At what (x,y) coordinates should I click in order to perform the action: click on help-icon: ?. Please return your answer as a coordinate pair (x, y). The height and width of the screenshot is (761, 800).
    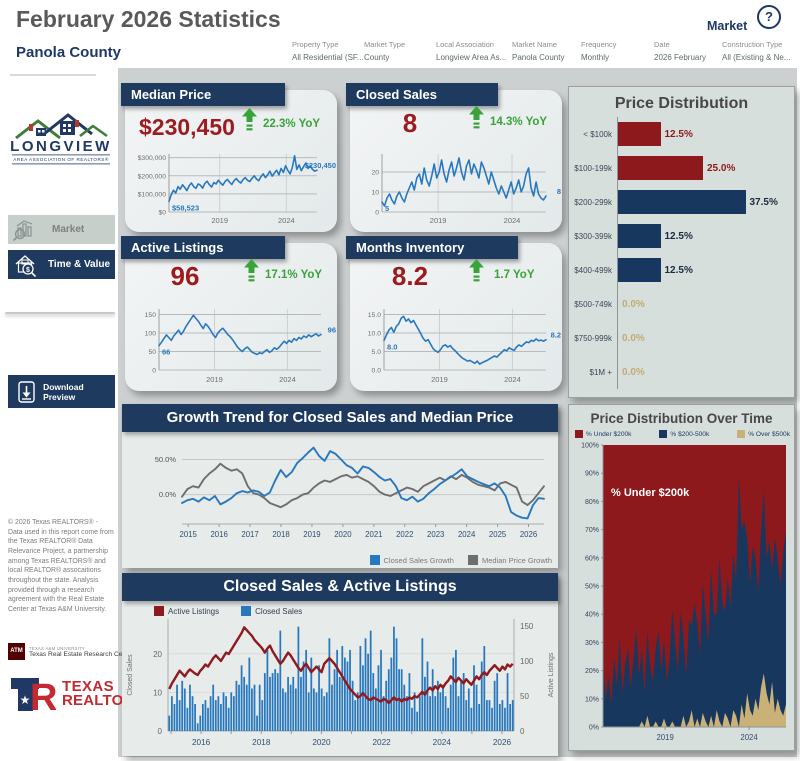
    Looking at the image, I should click on (769, 17).